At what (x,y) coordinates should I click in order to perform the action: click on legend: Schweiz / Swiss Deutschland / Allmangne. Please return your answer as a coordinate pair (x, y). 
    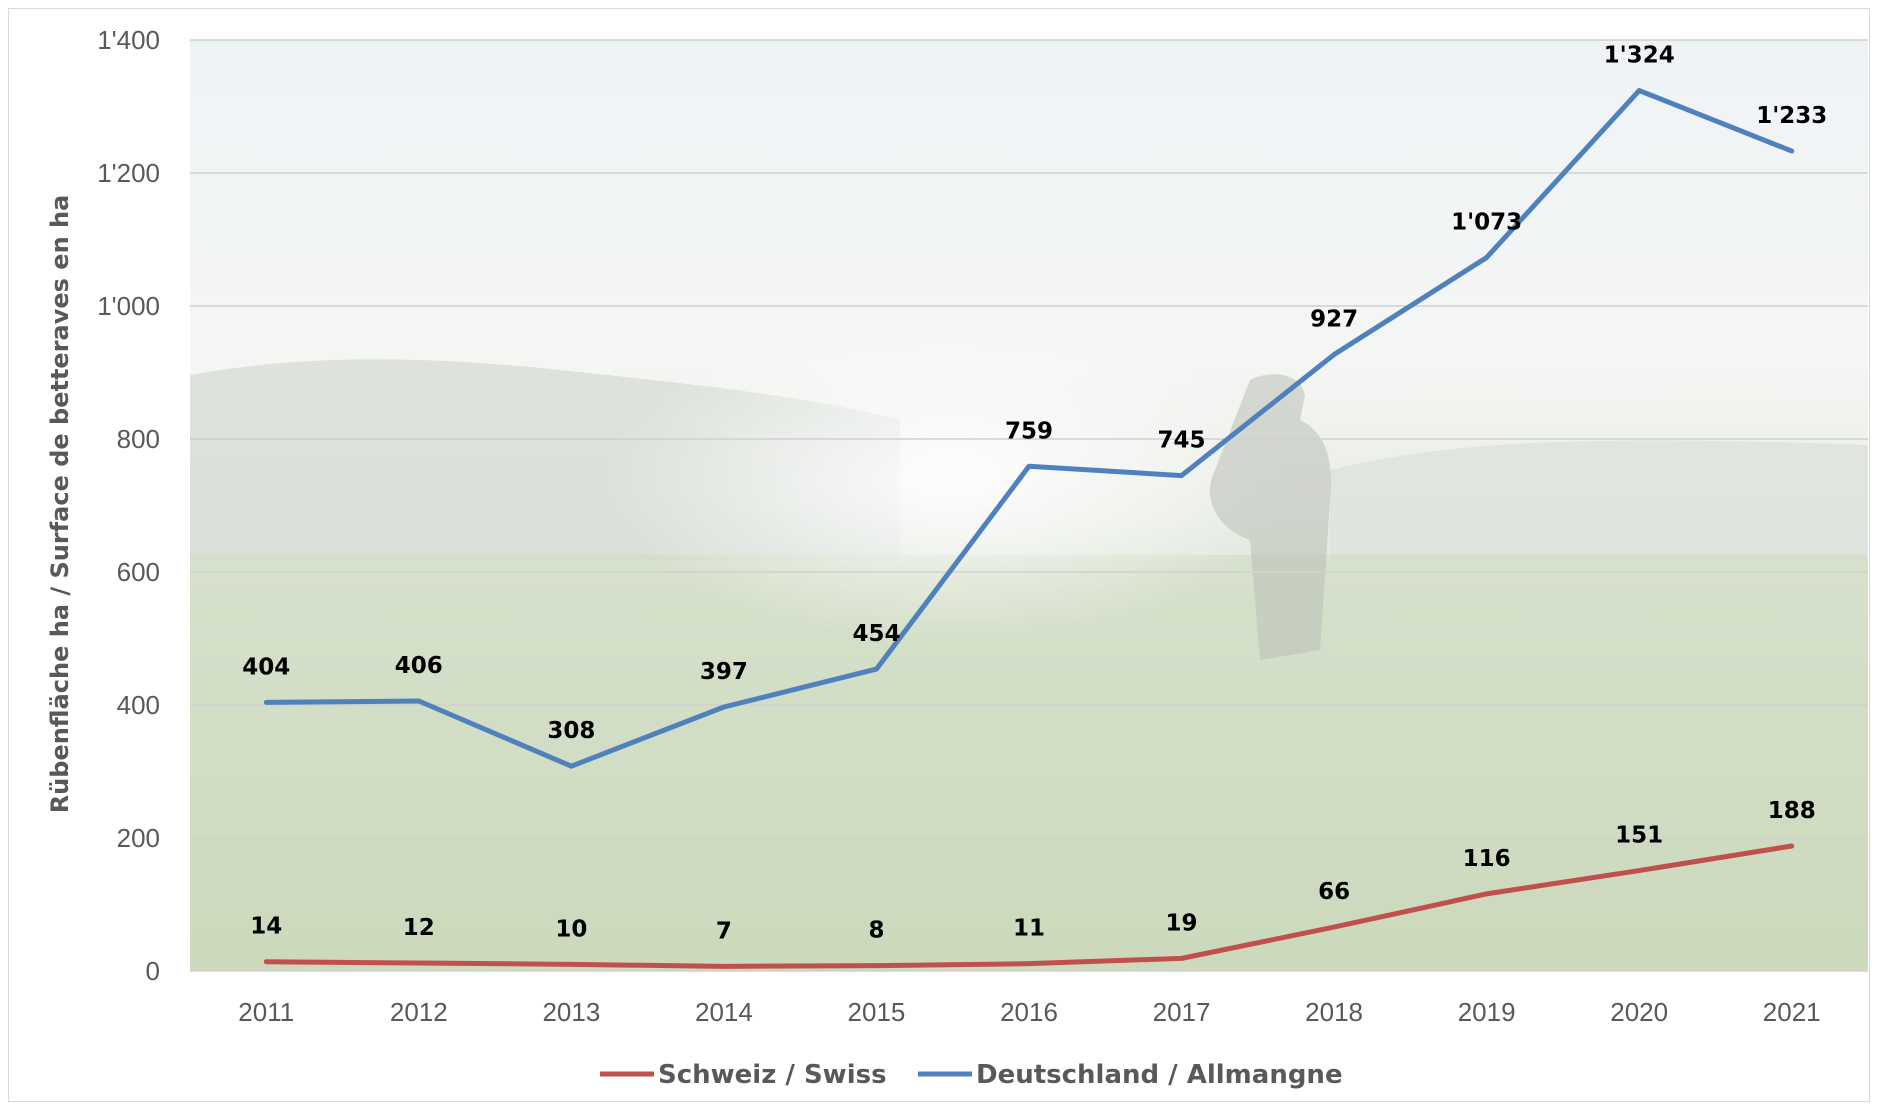
    Looking at the image, I should click on (971, 1075).